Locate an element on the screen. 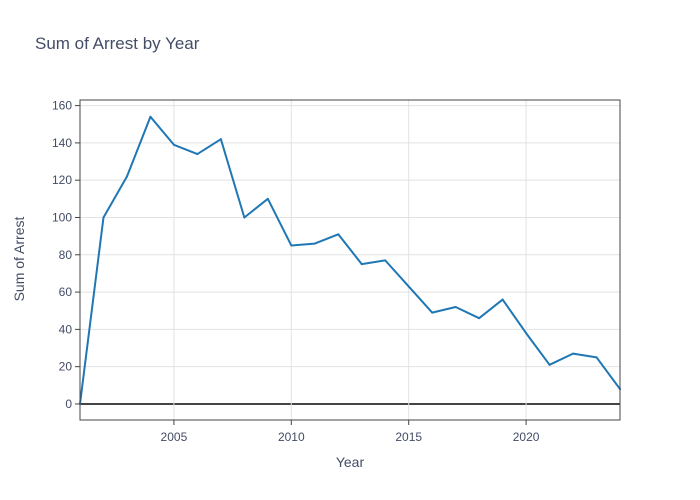 The height and width of the screenshot is (500, 700). x-tick-label: 2015 is located at coordinates (408, 437).